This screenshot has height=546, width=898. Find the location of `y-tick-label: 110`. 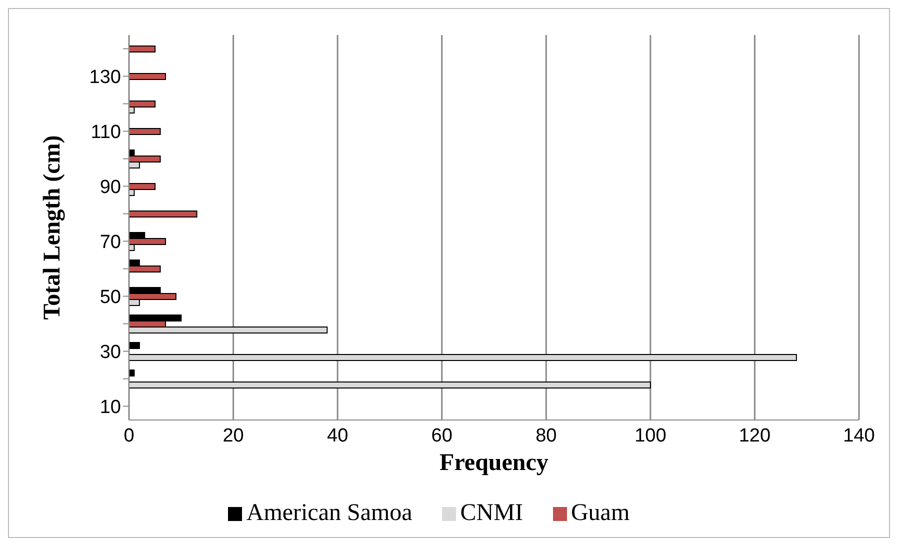

y-tick-label: 110 is located at coordinates (105, 132).